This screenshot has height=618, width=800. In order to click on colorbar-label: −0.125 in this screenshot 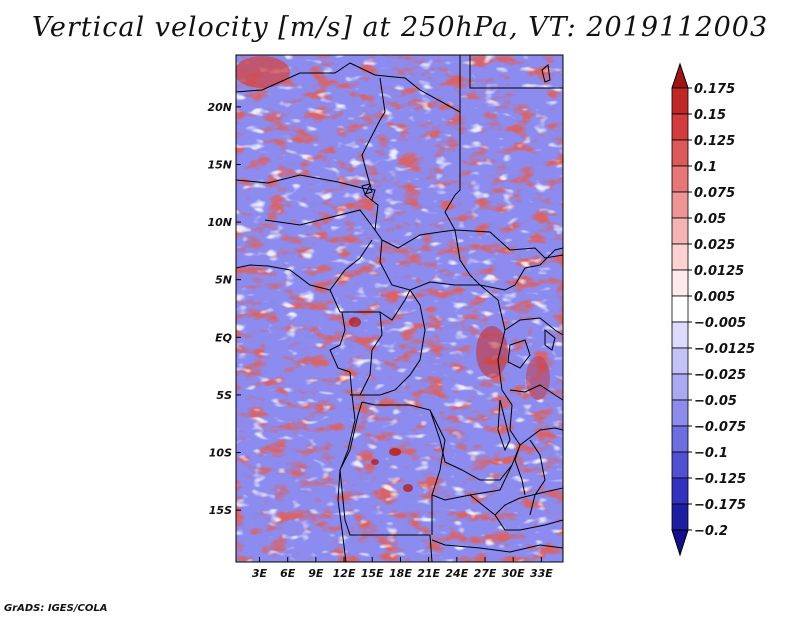, I will do `click(720, 479)`.